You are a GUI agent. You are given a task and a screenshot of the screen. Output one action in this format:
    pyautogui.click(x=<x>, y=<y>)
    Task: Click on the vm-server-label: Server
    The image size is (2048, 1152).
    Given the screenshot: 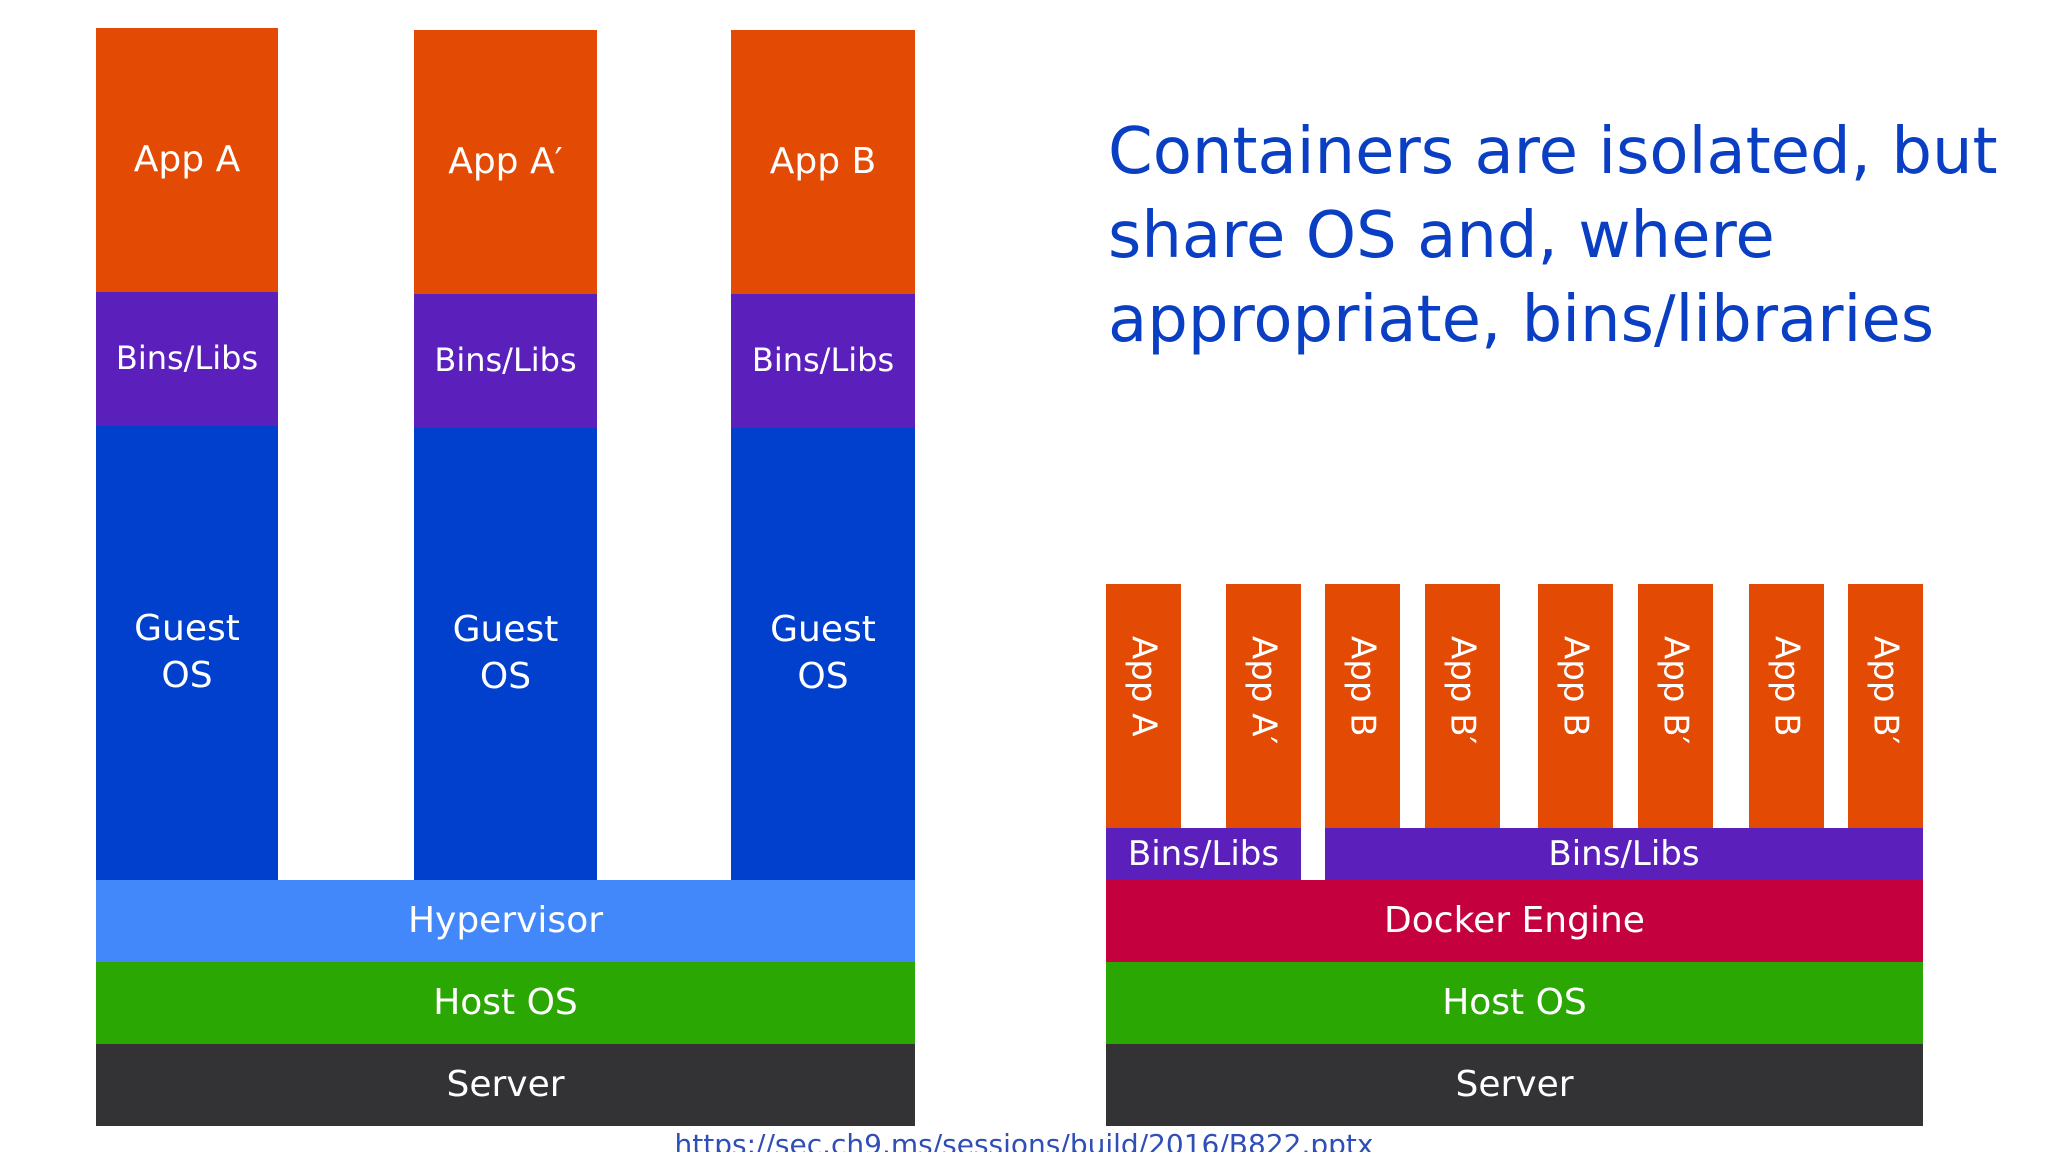 What is the action you would take?
    pyautogui.click(x=505, y=1084)
    